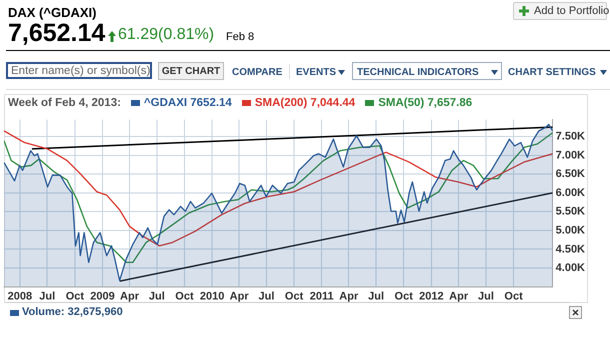  What do you see at coordinates (571, 212) in the screenshot?
I see `y-tick-label: 5.50K` at bounding box center [571, 212].